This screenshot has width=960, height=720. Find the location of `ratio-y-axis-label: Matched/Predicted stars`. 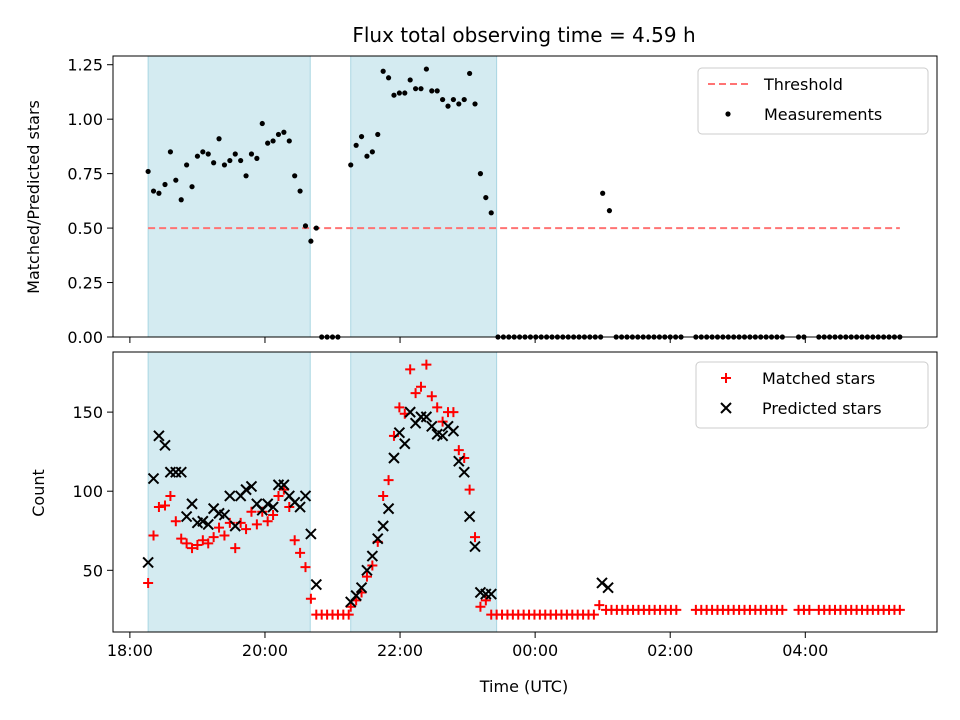

ratio-y-axis-label: Matched/Predicted stars is located at coordinates (33, 197).